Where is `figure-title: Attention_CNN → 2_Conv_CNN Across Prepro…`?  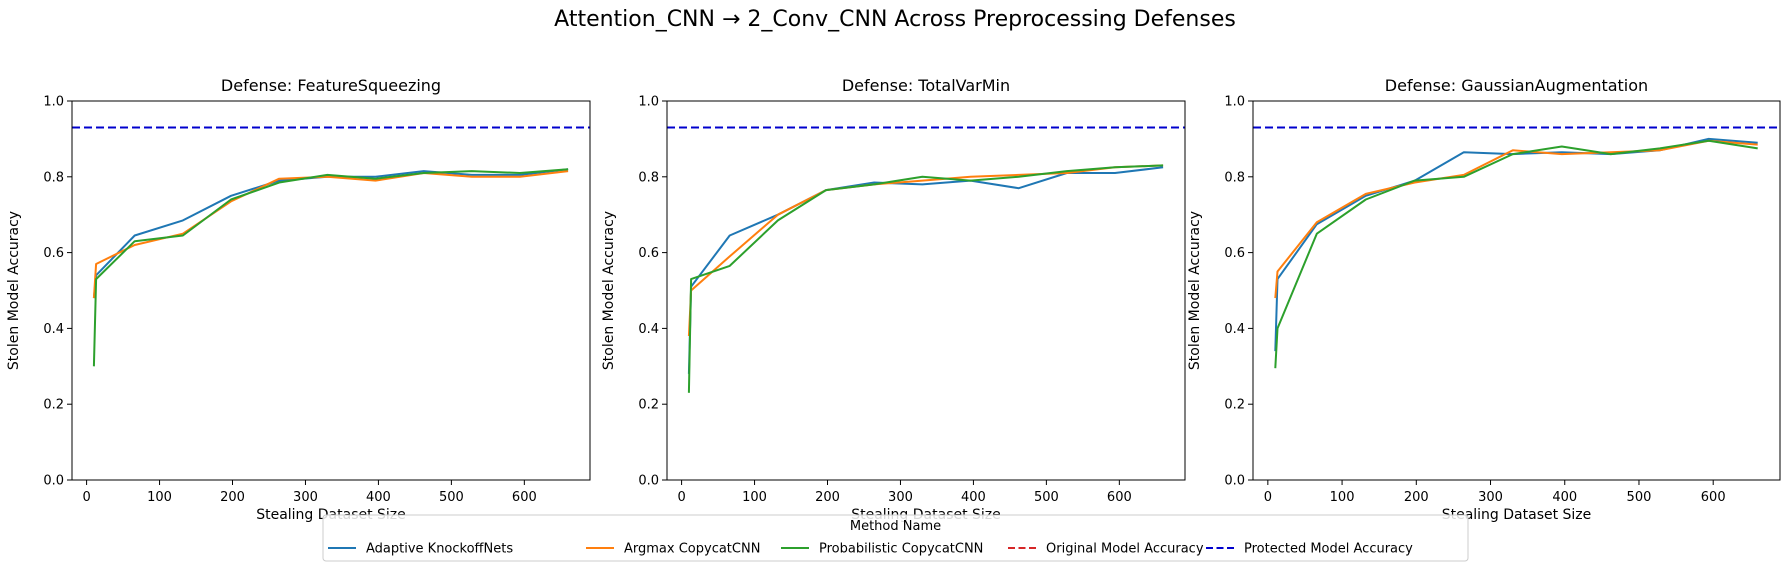 figure-title: Attention_CNN → 2_Conv_CNN Across Prepro… is located at coordinates (895, 19).